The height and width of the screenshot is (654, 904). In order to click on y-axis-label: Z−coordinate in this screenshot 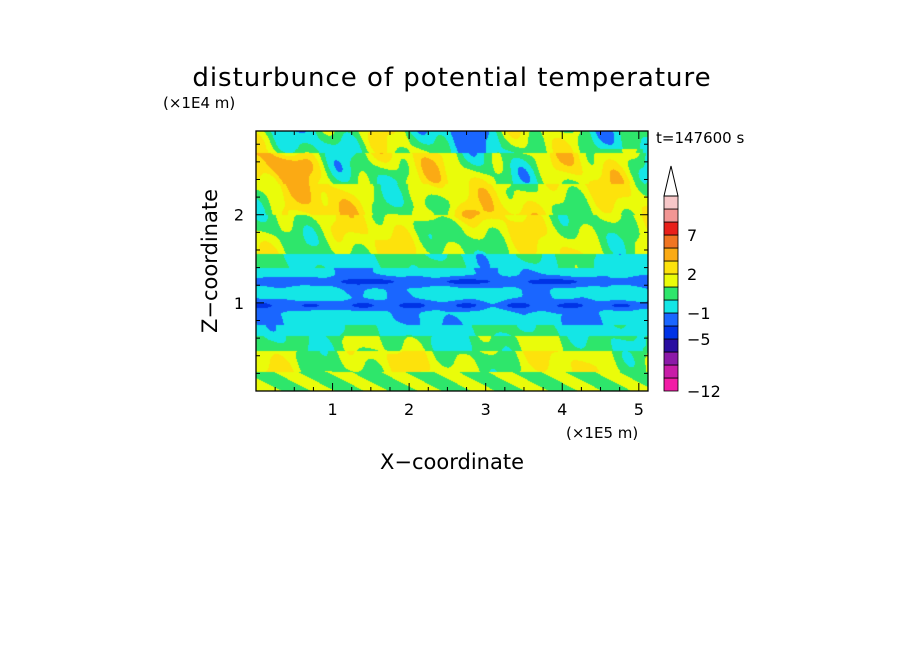, I will do `click(210, 261)`.